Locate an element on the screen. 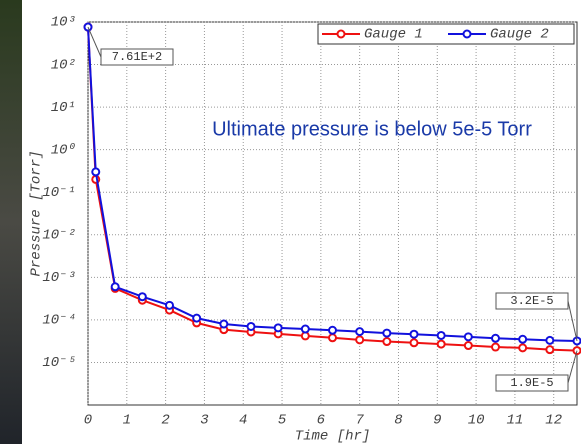 The width and height of the screenshot is (581, 444). y-tick-label: 10³ is located at coordinates (63, 23).